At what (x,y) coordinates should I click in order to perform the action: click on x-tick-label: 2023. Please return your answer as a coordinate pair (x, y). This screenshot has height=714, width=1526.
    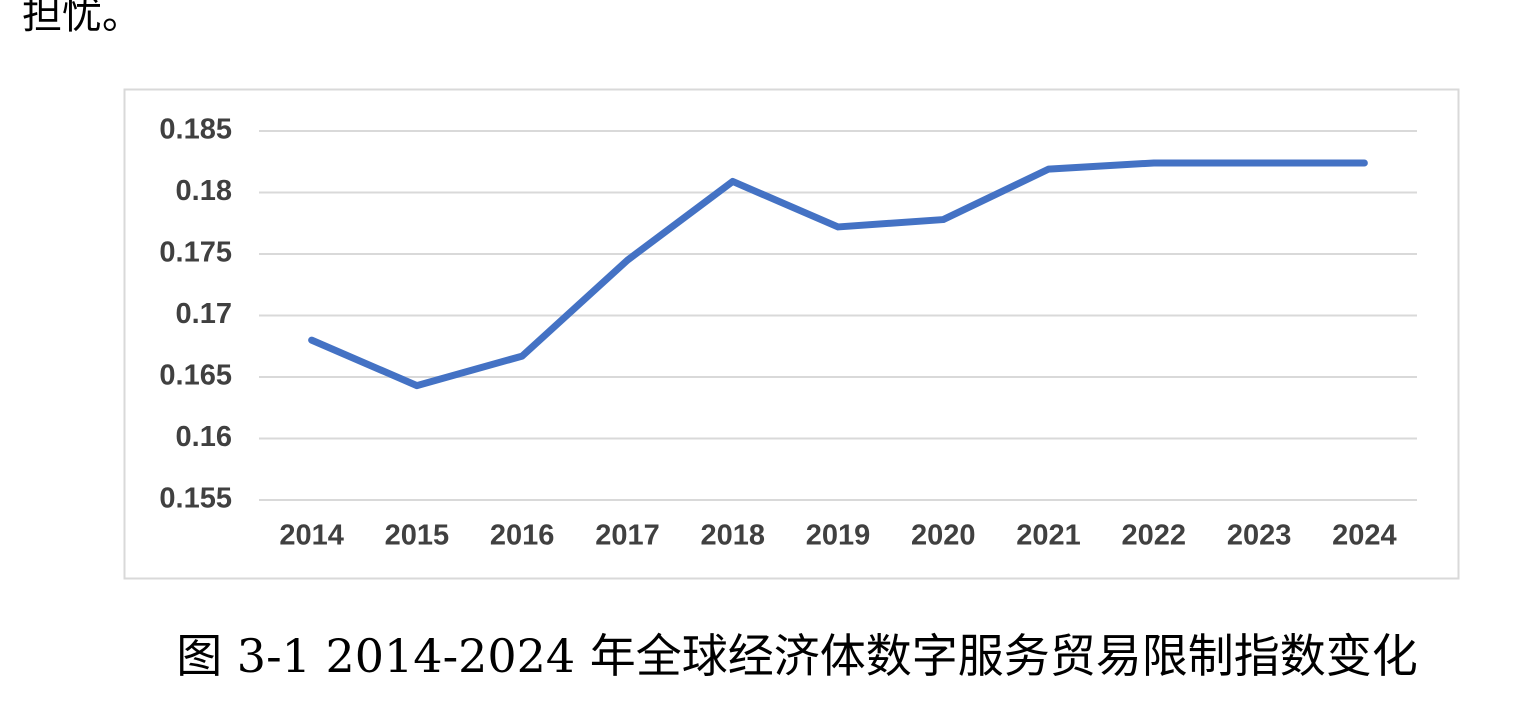
    Looking at the image, I should click on (1259, 536).